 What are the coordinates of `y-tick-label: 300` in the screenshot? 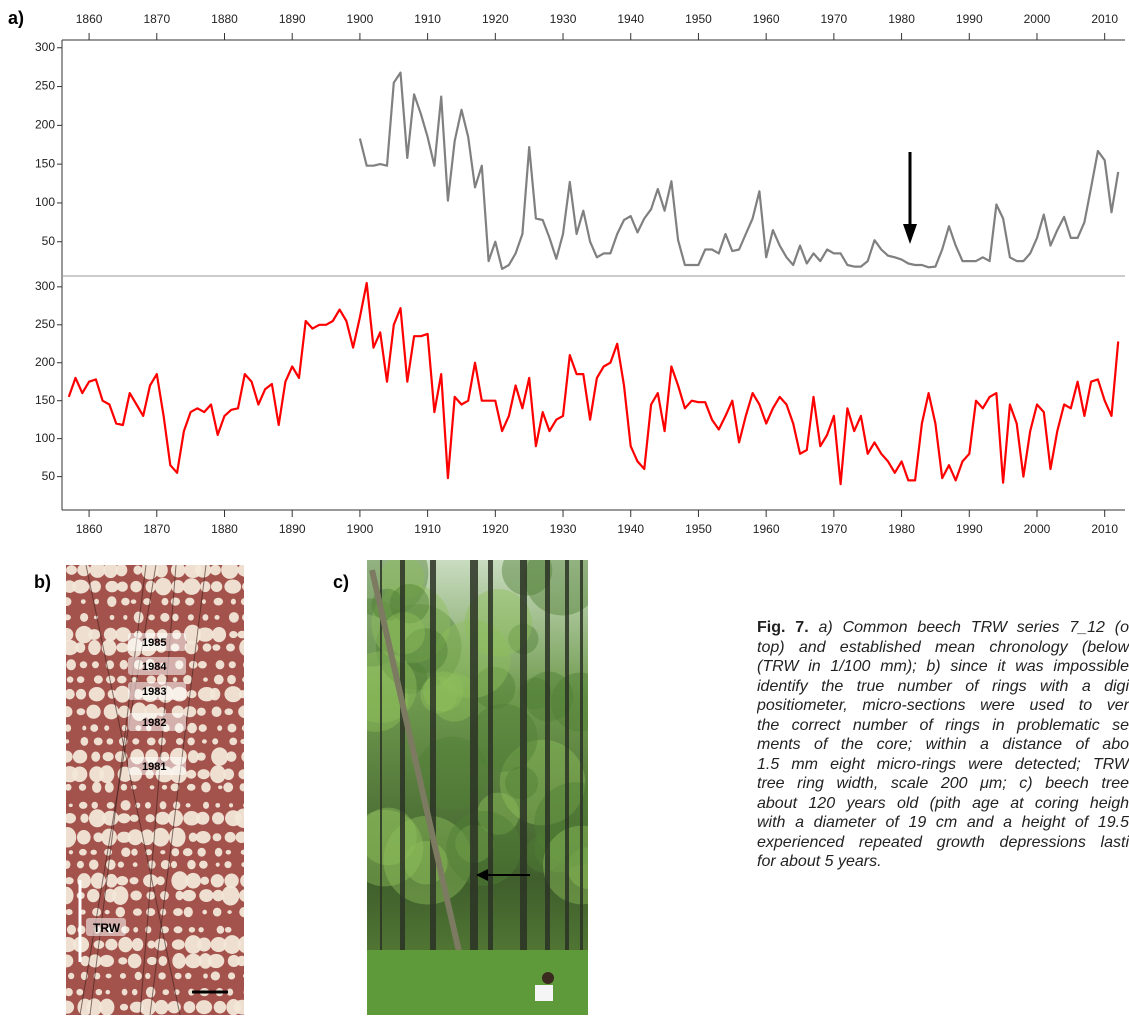 It's located at (45, 47).